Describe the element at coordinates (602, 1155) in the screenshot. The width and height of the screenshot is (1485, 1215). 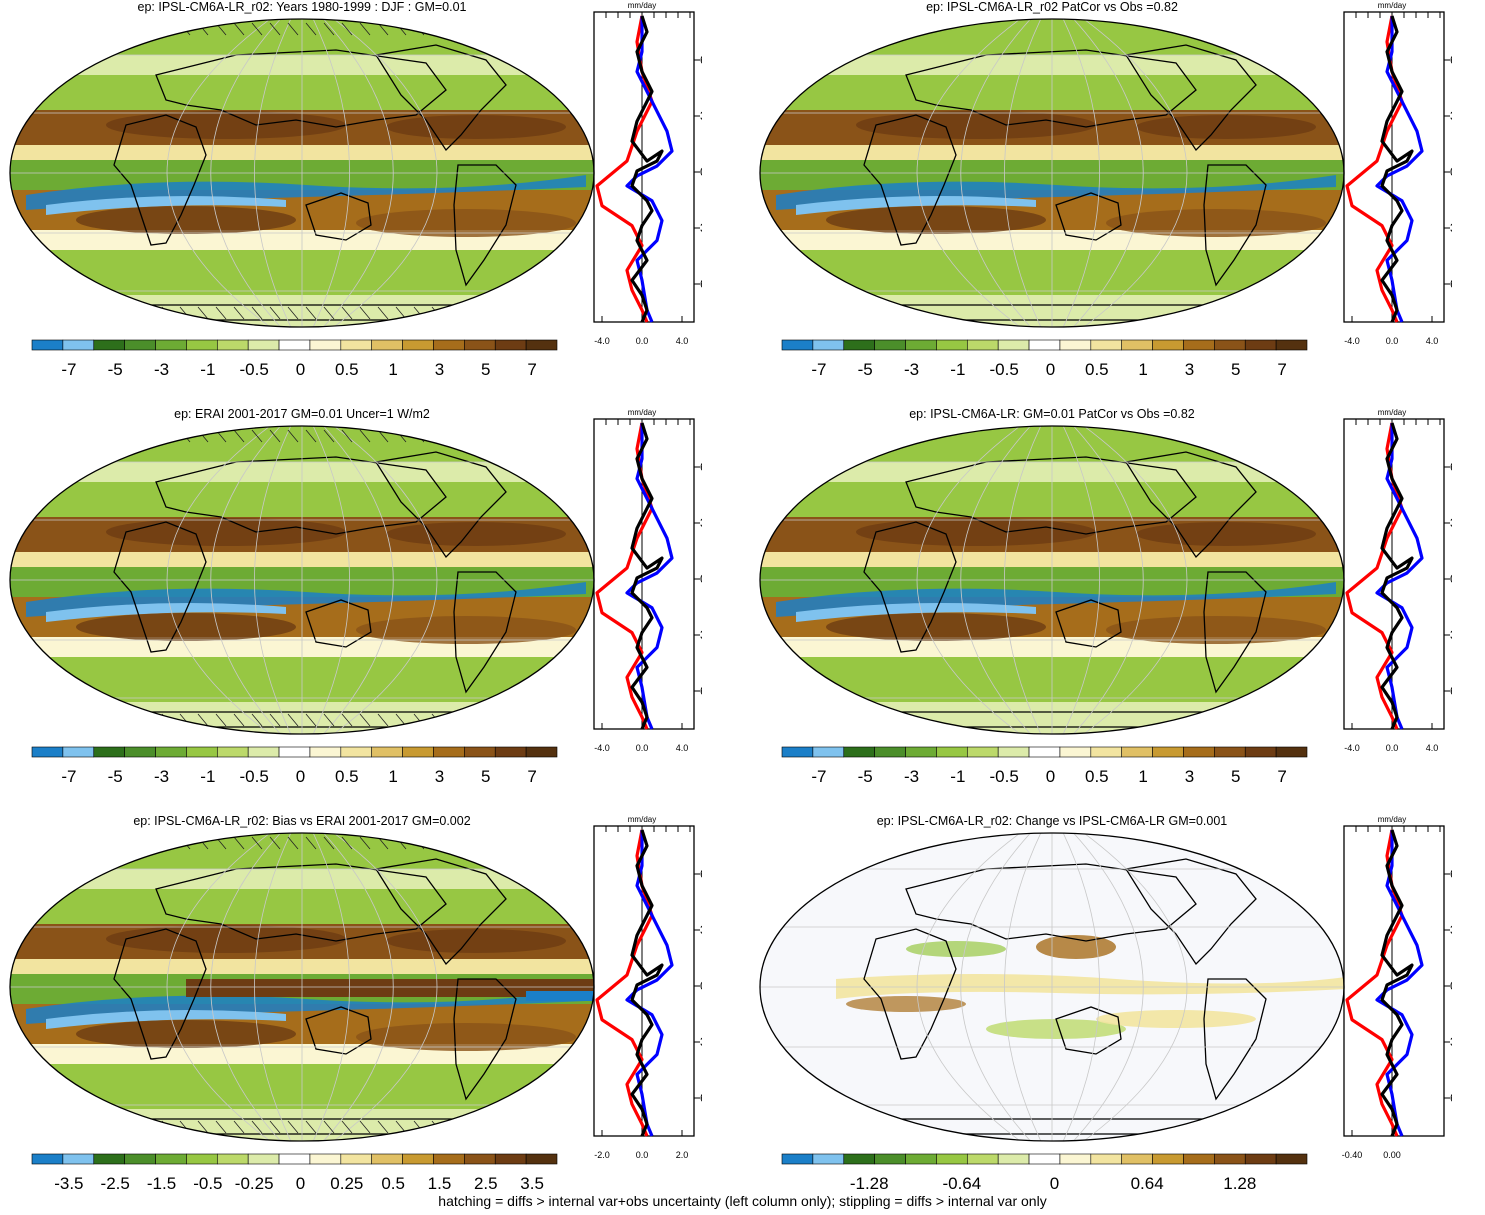
I see `x-tick-label: -2.0` at that location.